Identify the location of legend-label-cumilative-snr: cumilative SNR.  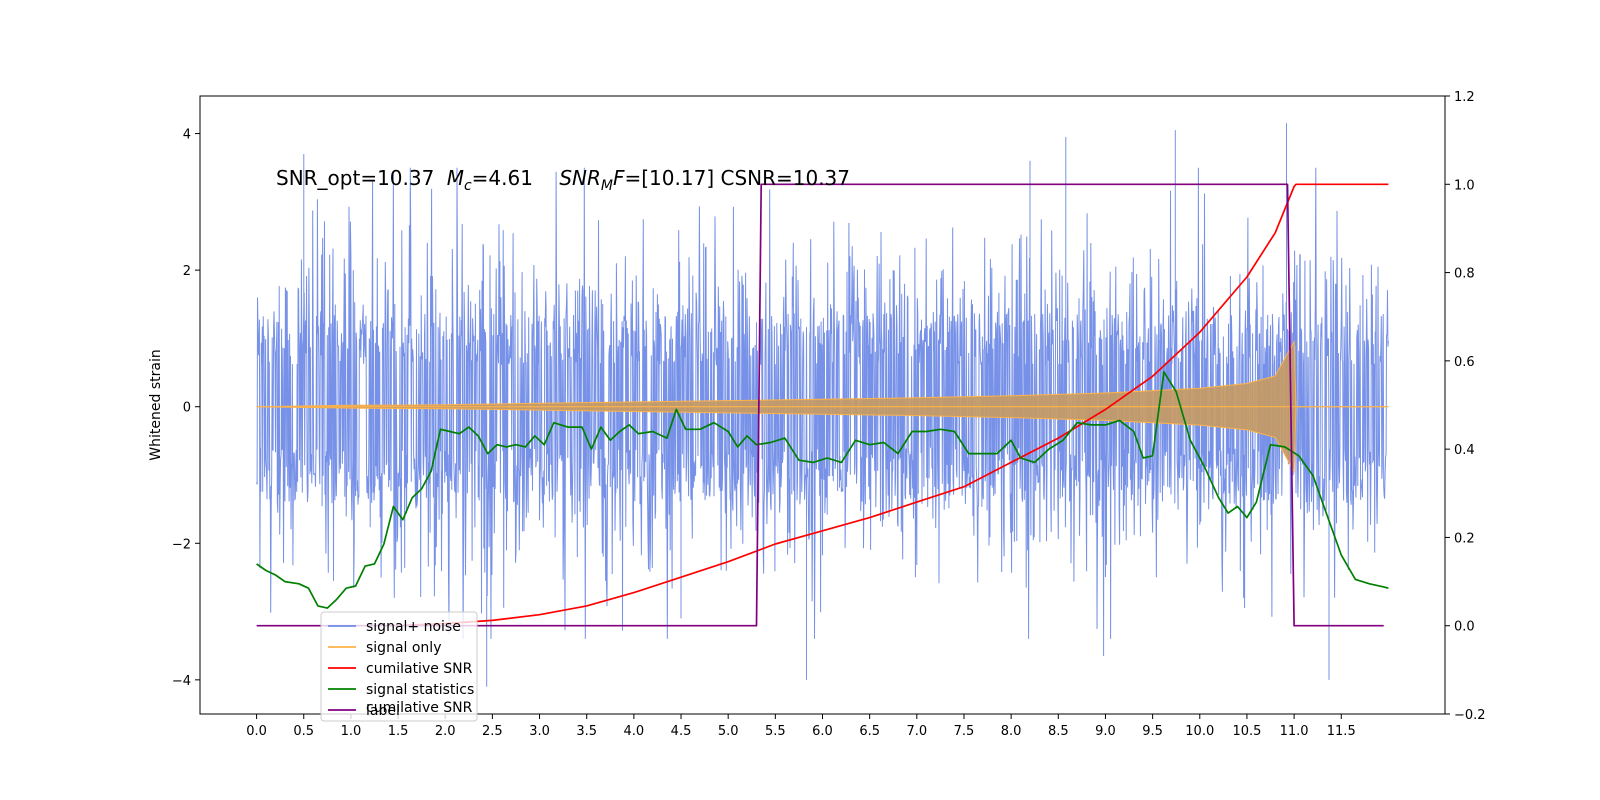
(419, 669).